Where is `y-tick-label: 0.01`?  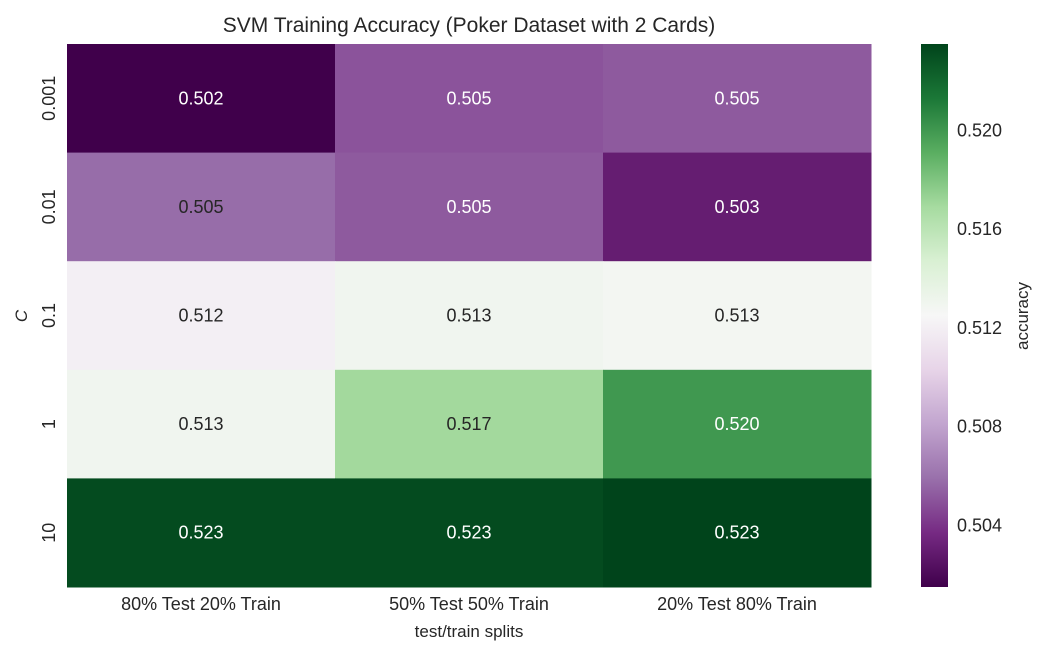
y-tick-label: 0.01 is located at coordinates (49, 206).